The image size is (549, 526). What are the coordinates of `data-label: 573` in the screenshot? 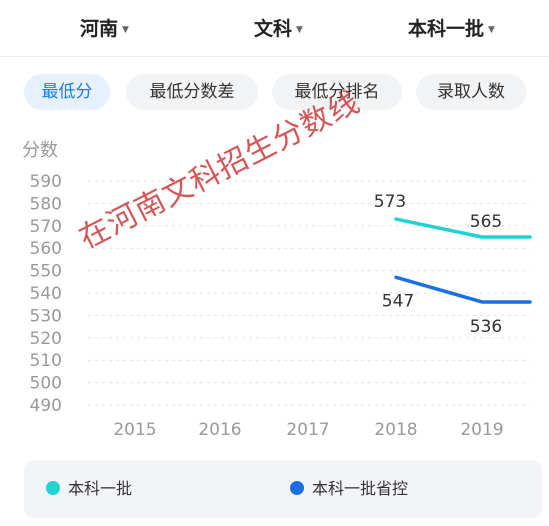 It's located at (390, 202).